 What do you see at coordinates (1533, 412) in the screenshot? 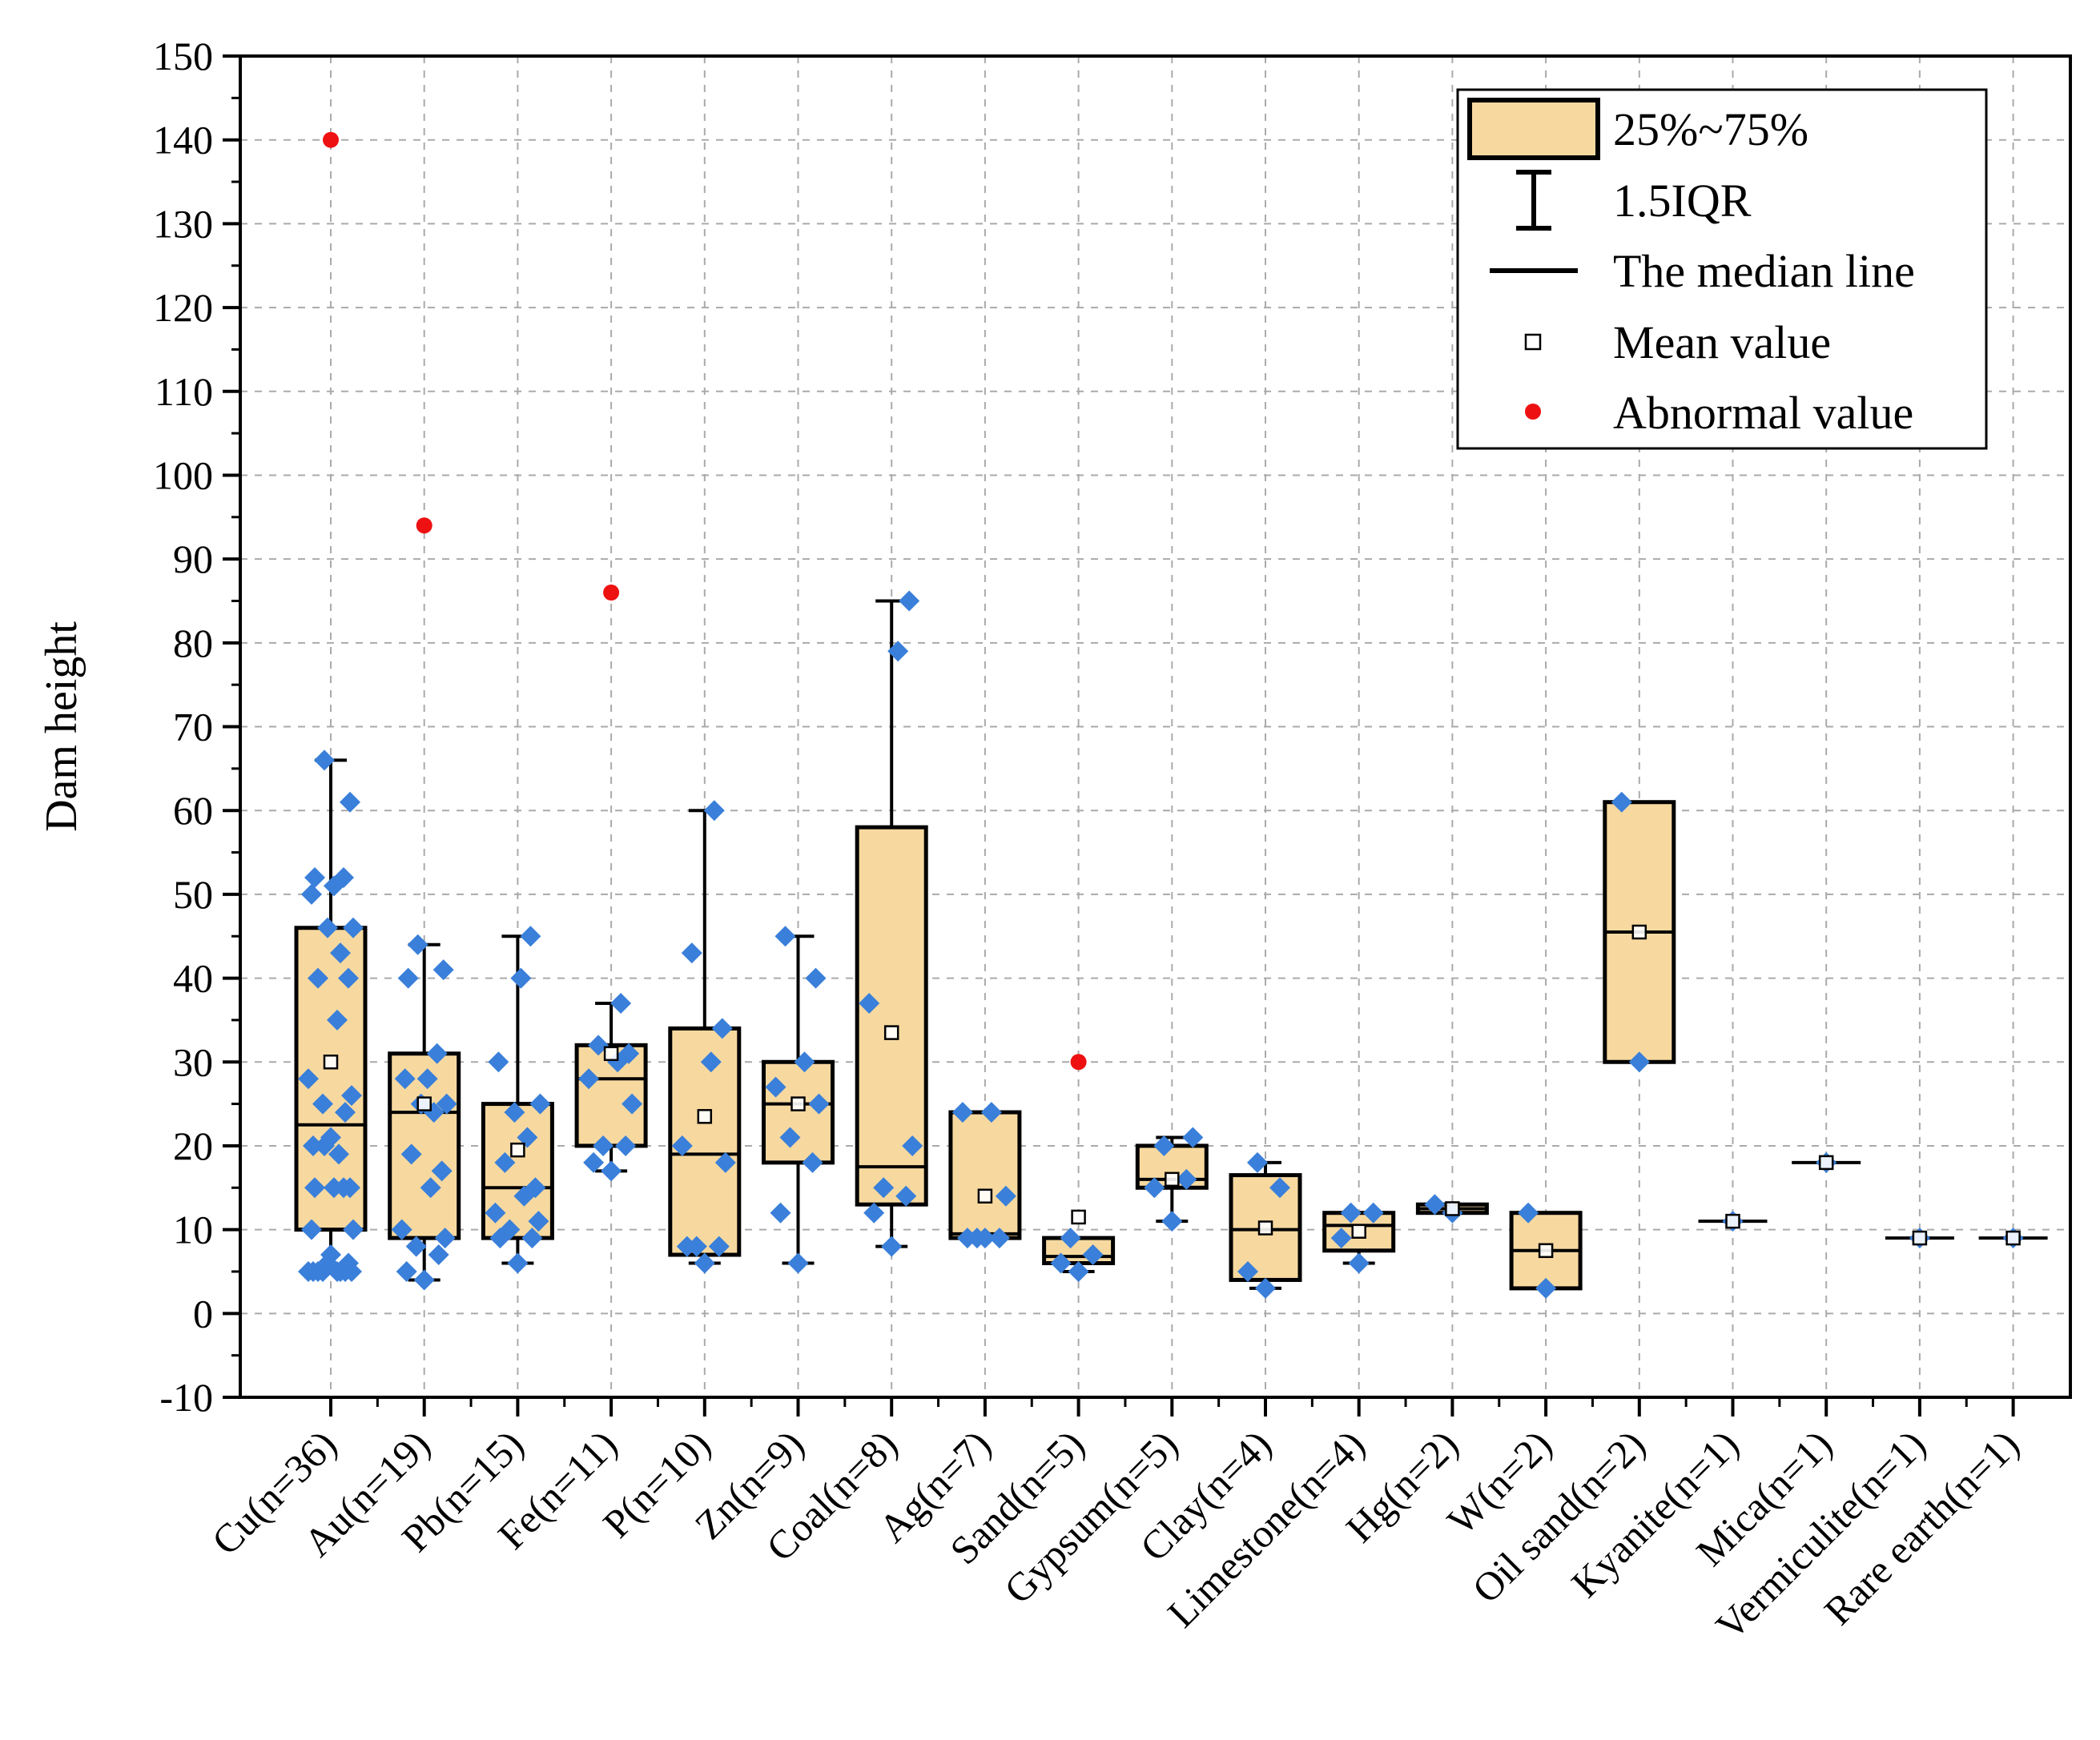
I see `legend-outlier-swatch` at bounding box center [1533, 412].